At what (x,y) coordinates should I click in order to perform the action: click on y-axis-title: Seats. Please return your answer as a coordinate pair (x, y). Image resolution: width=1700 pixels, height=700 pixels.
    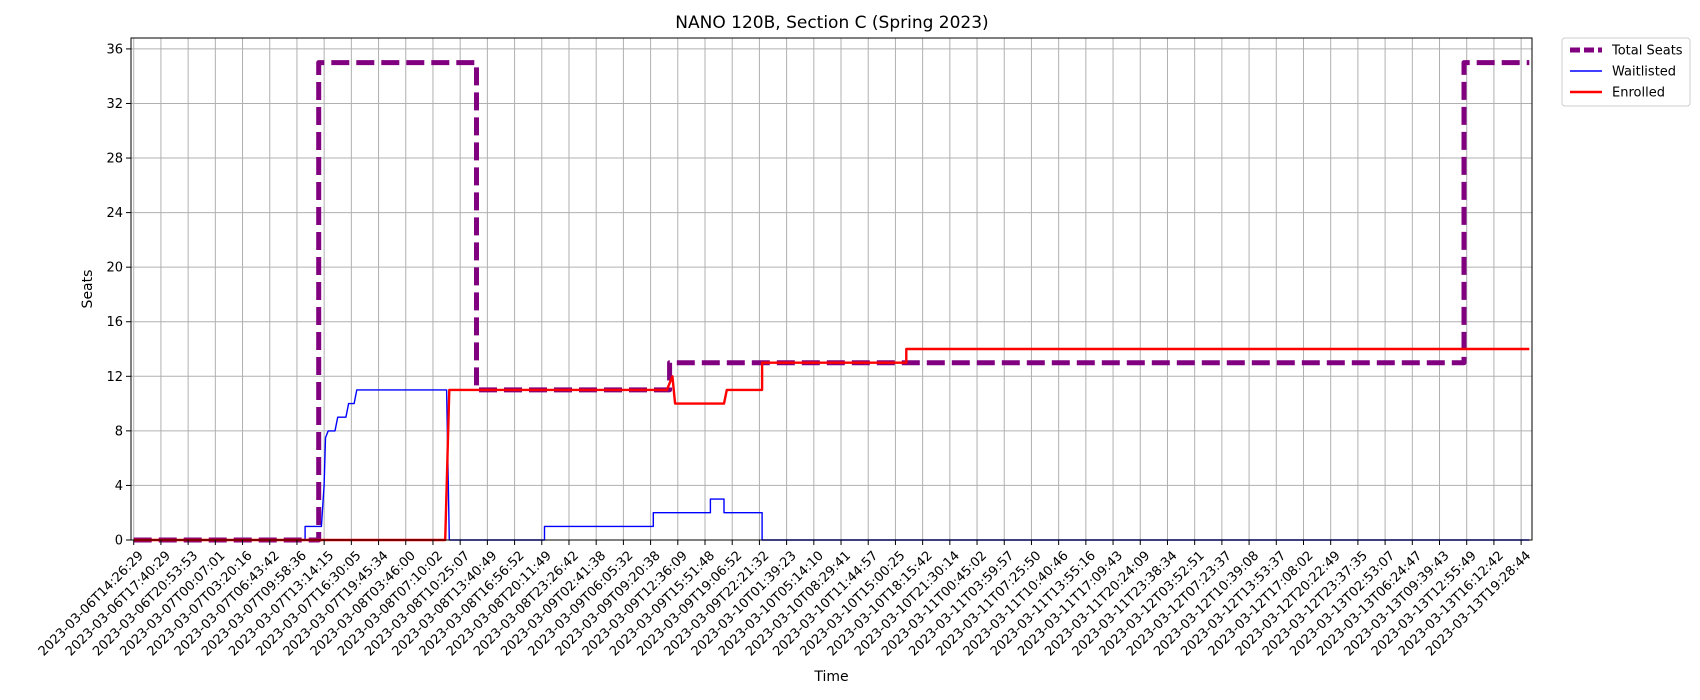
    Looking at the image, I should click on (88, 289).